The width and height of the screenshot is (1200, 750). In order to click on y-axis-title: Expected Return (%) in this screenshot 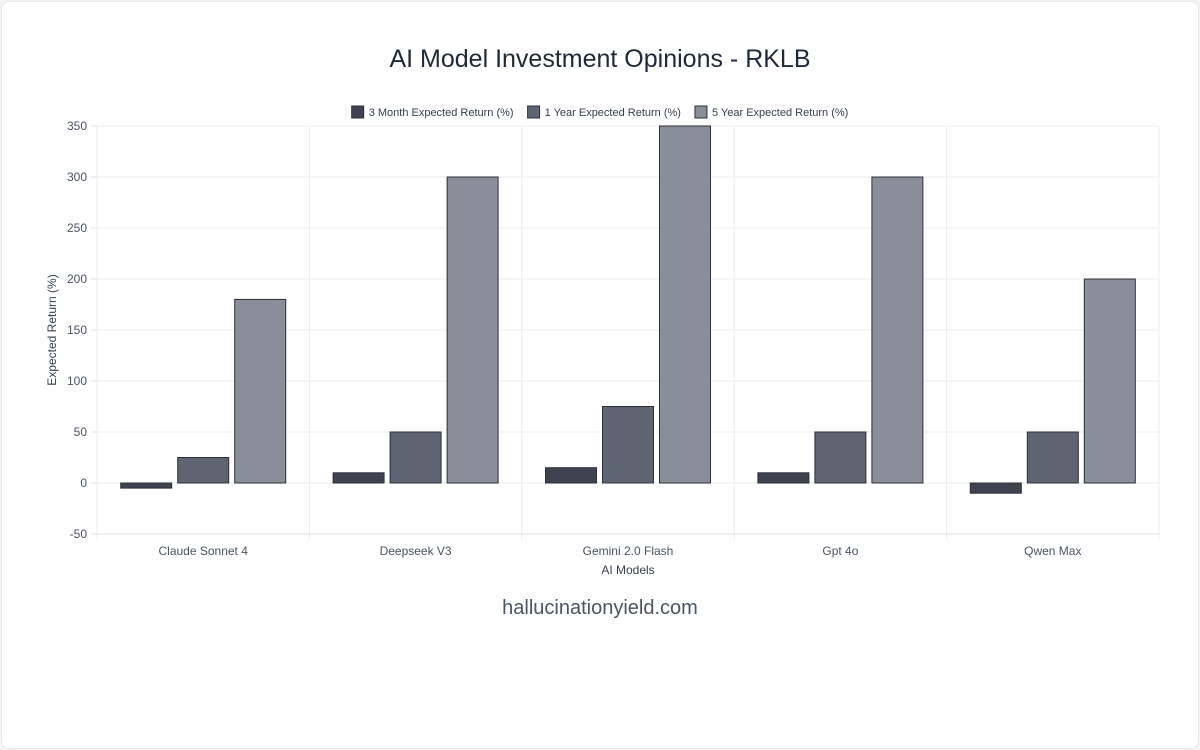, I will do `click(52, 329)`.